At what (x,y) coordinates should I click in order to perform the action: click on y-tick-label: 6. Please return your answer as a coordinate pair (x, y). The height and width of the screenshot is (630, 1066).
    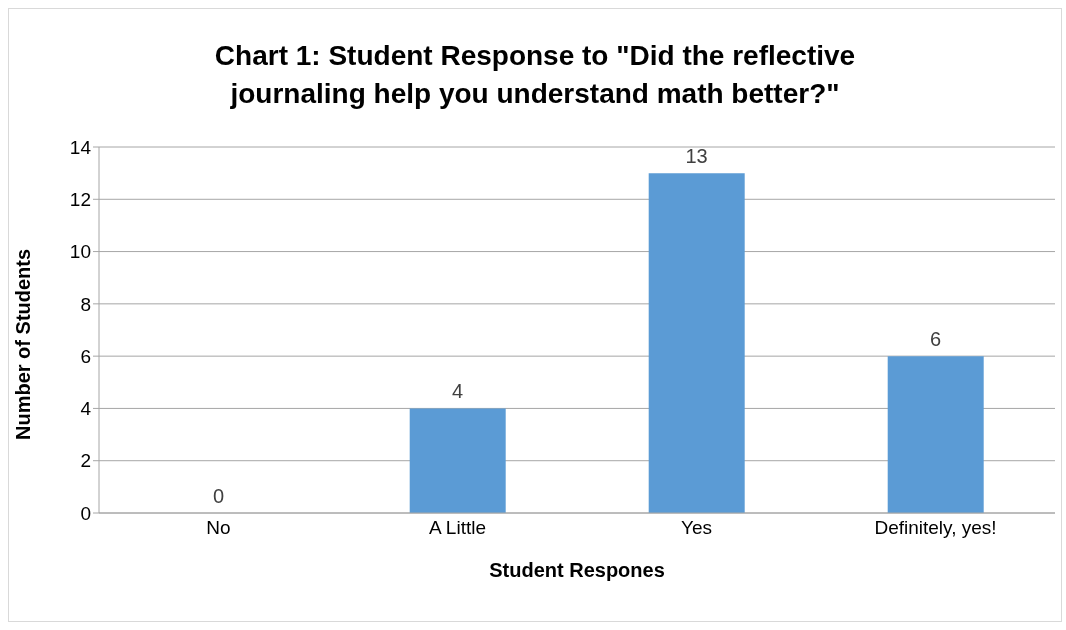
    Looking at the image, I should click on (85, 356).